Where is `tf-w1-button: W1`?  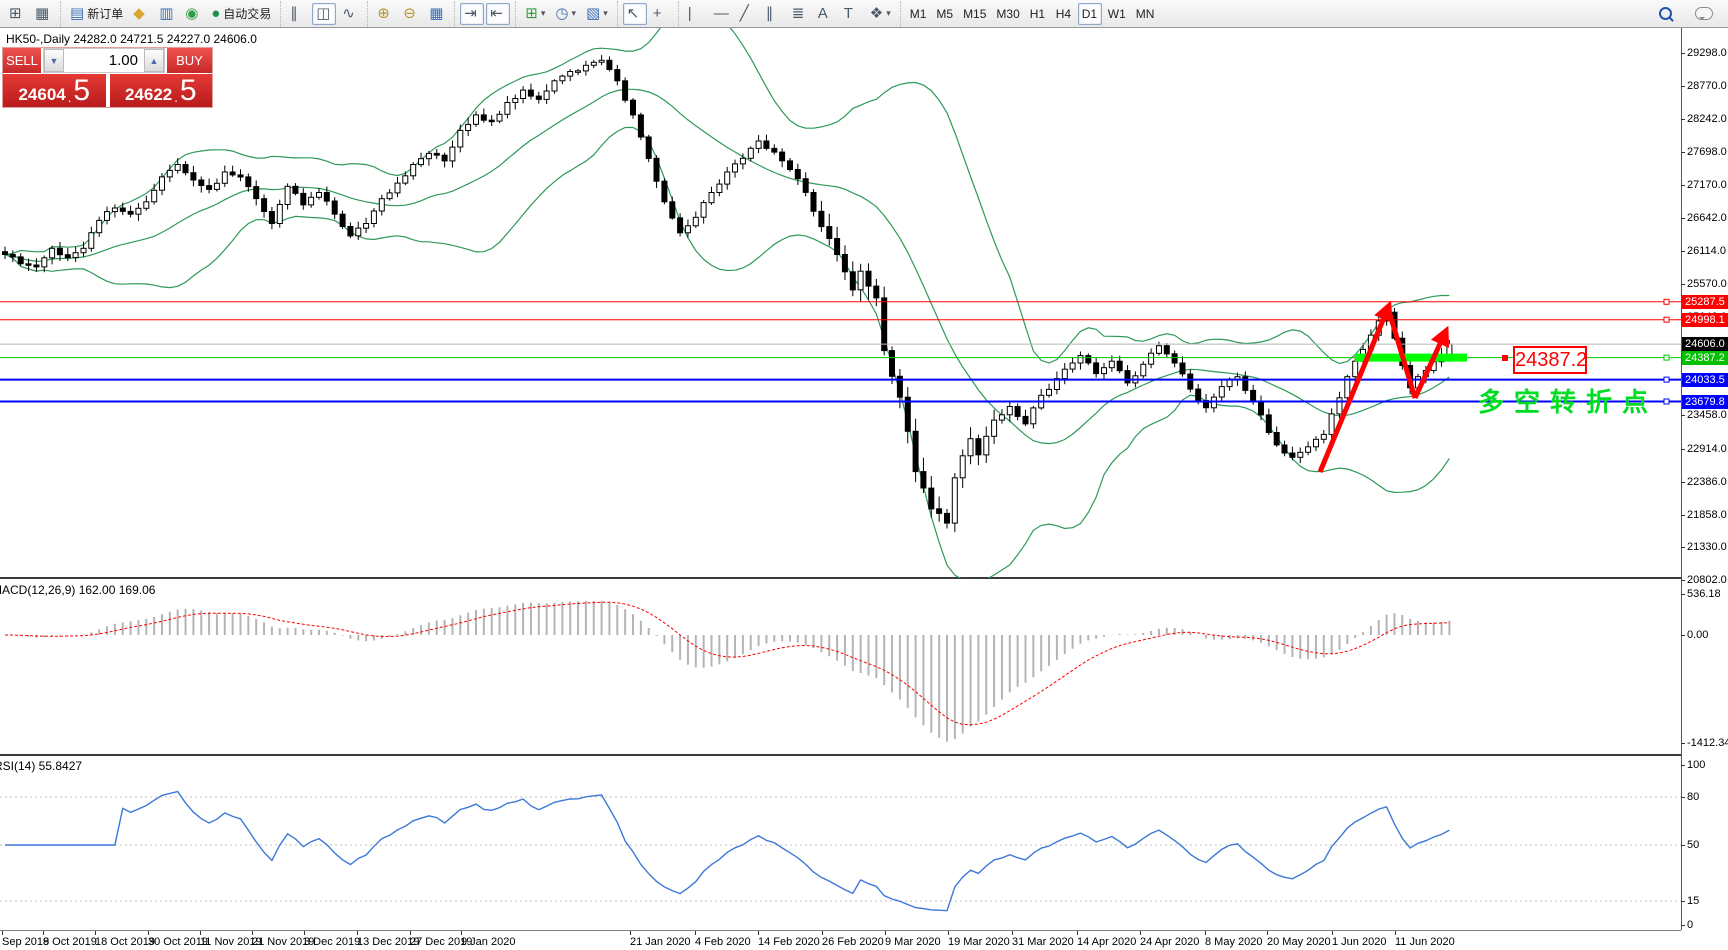
tf-w1-button: W1 is located at coordinates (1117, 14).